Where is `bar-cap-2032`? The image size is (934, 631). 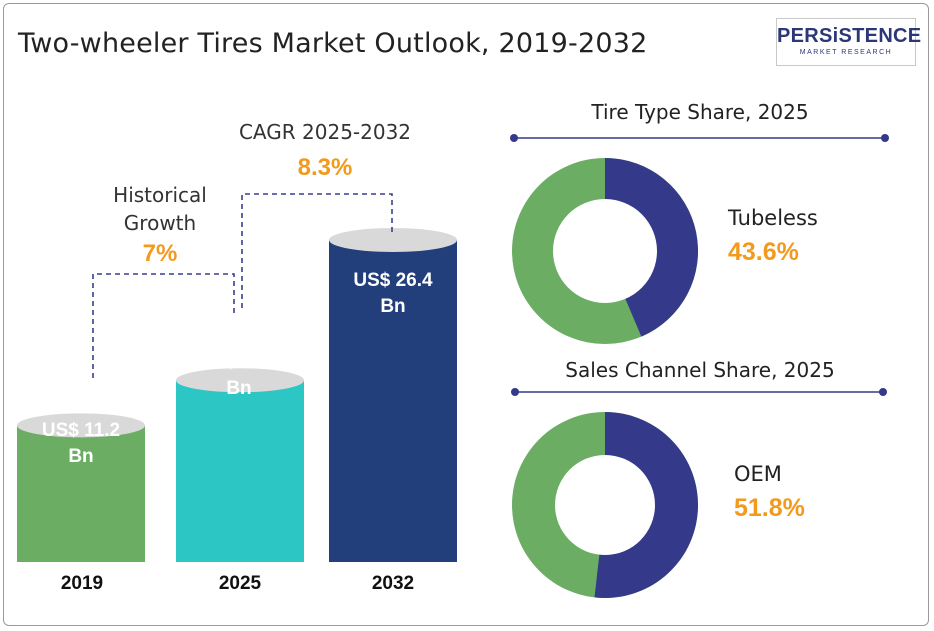 bar-cap-2032 is located at coordinates (393, 240).